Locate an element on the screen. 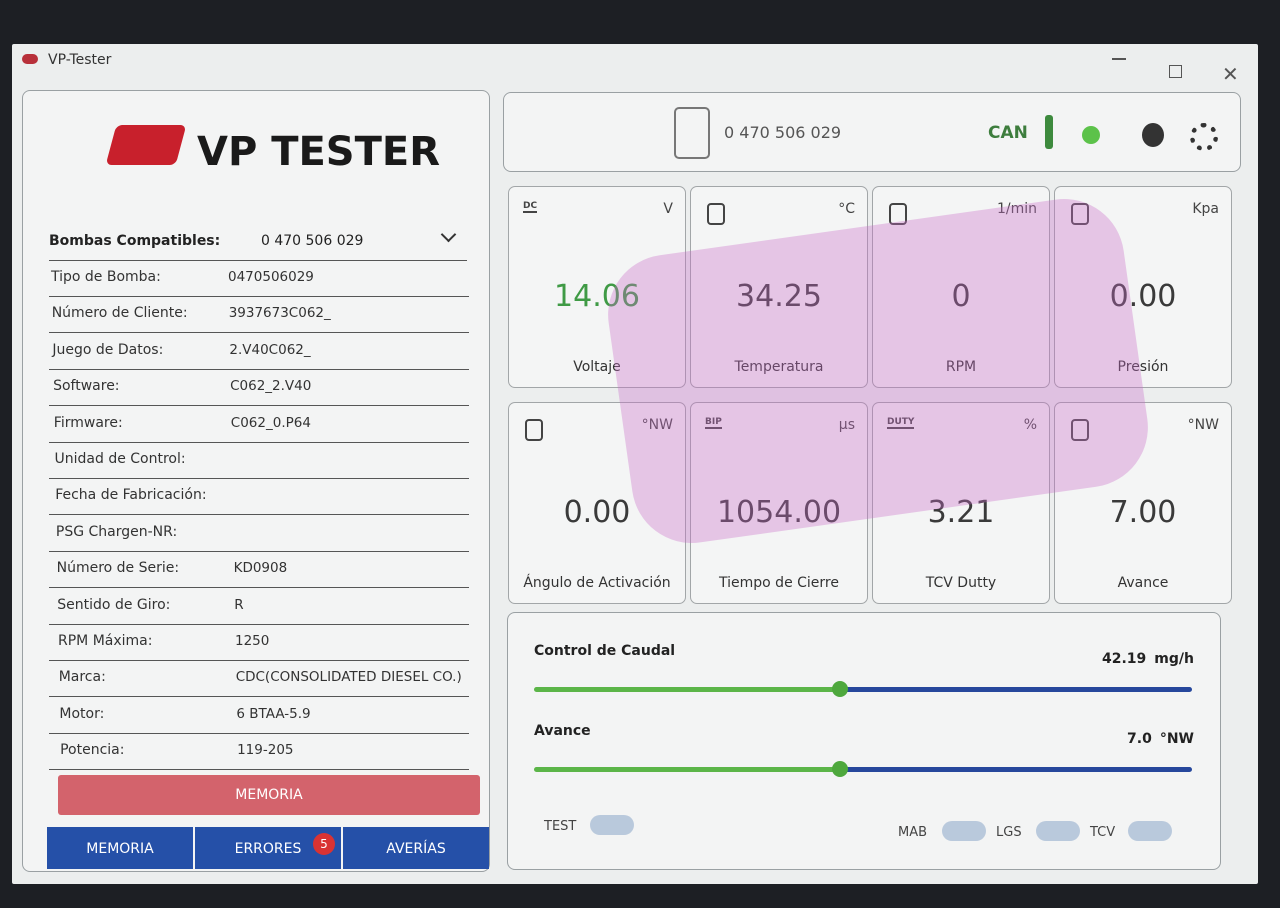 This screenshot has width=1280, height=908. compatible-label: Bombas Compatibles: is located at coordinates (135, 241).